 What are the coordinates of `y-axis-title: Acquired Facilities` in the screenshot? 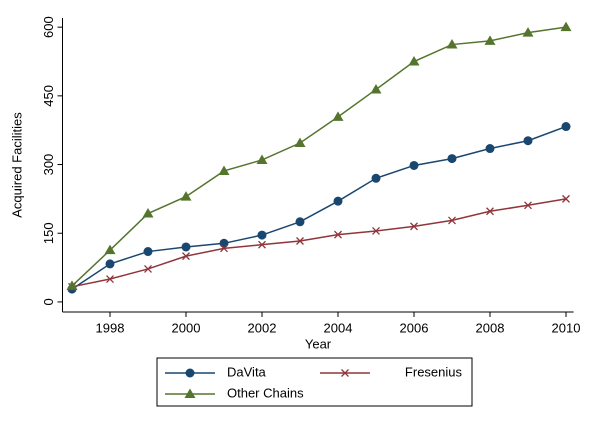 It's located at (16, 165).